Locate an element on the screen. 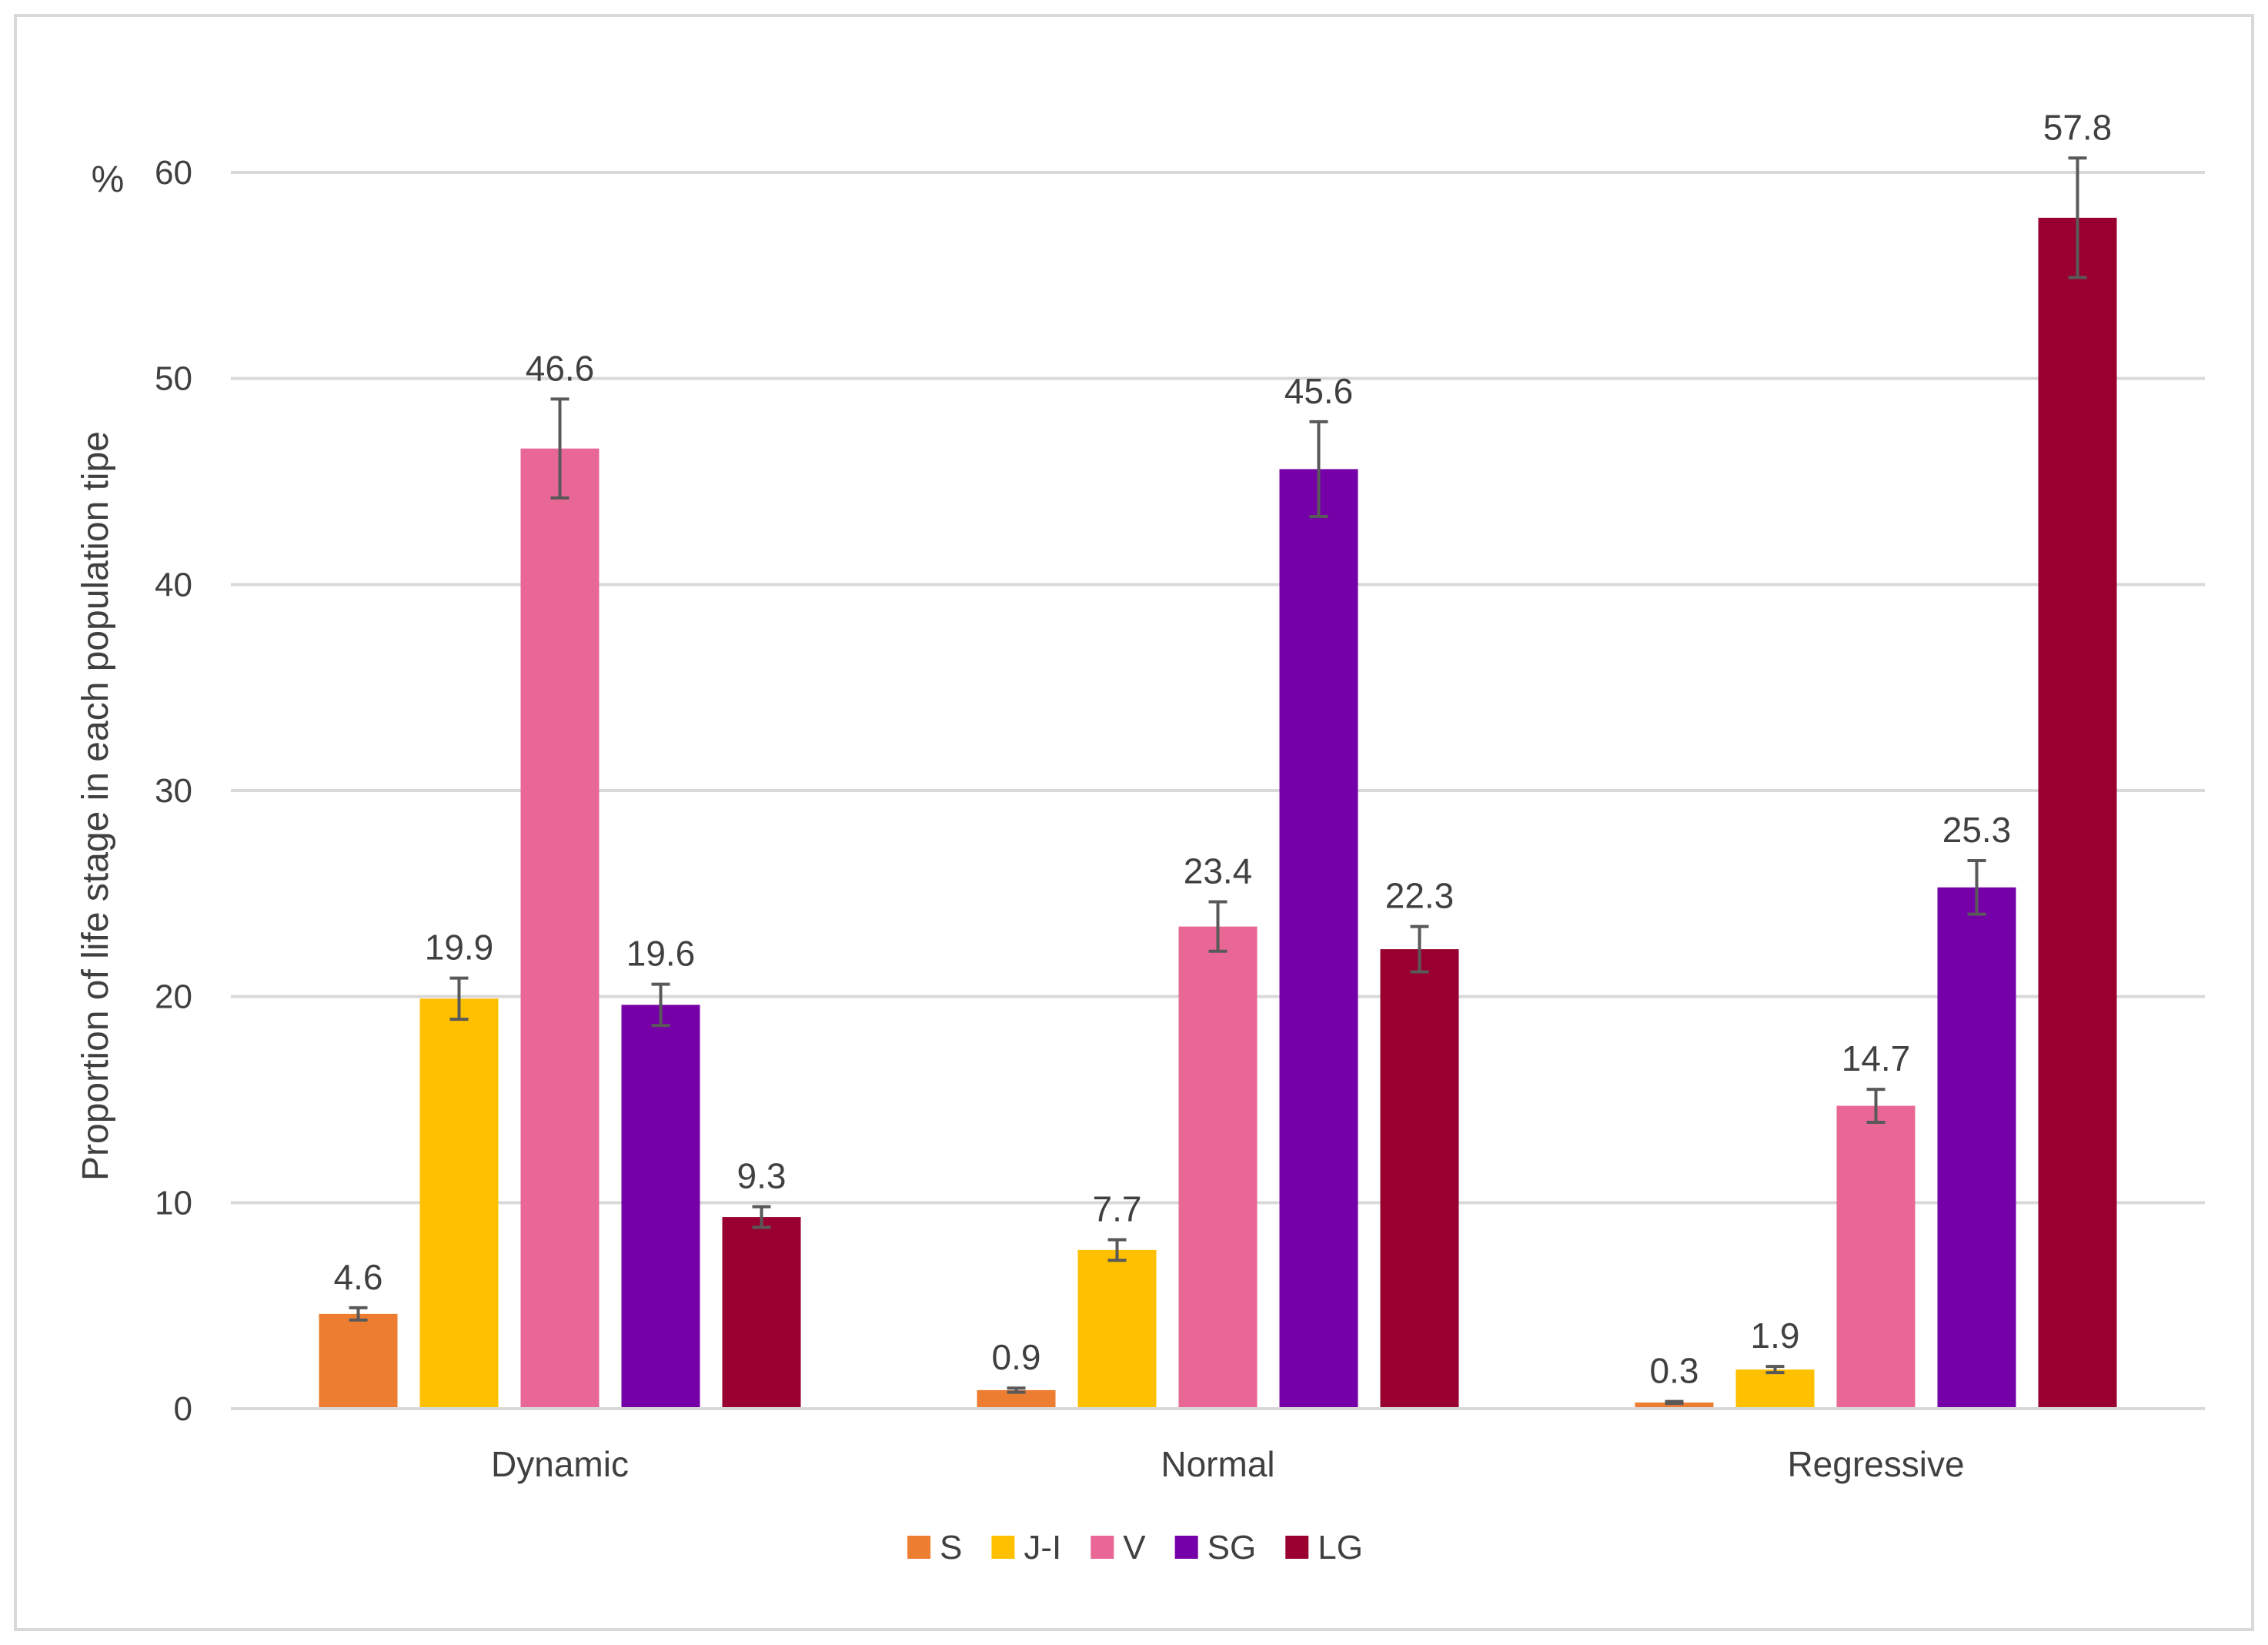 The width and height of the screenshot is (2268, 1645). error-bar-LG-Dynamic is located at coordinates (761, 1217).